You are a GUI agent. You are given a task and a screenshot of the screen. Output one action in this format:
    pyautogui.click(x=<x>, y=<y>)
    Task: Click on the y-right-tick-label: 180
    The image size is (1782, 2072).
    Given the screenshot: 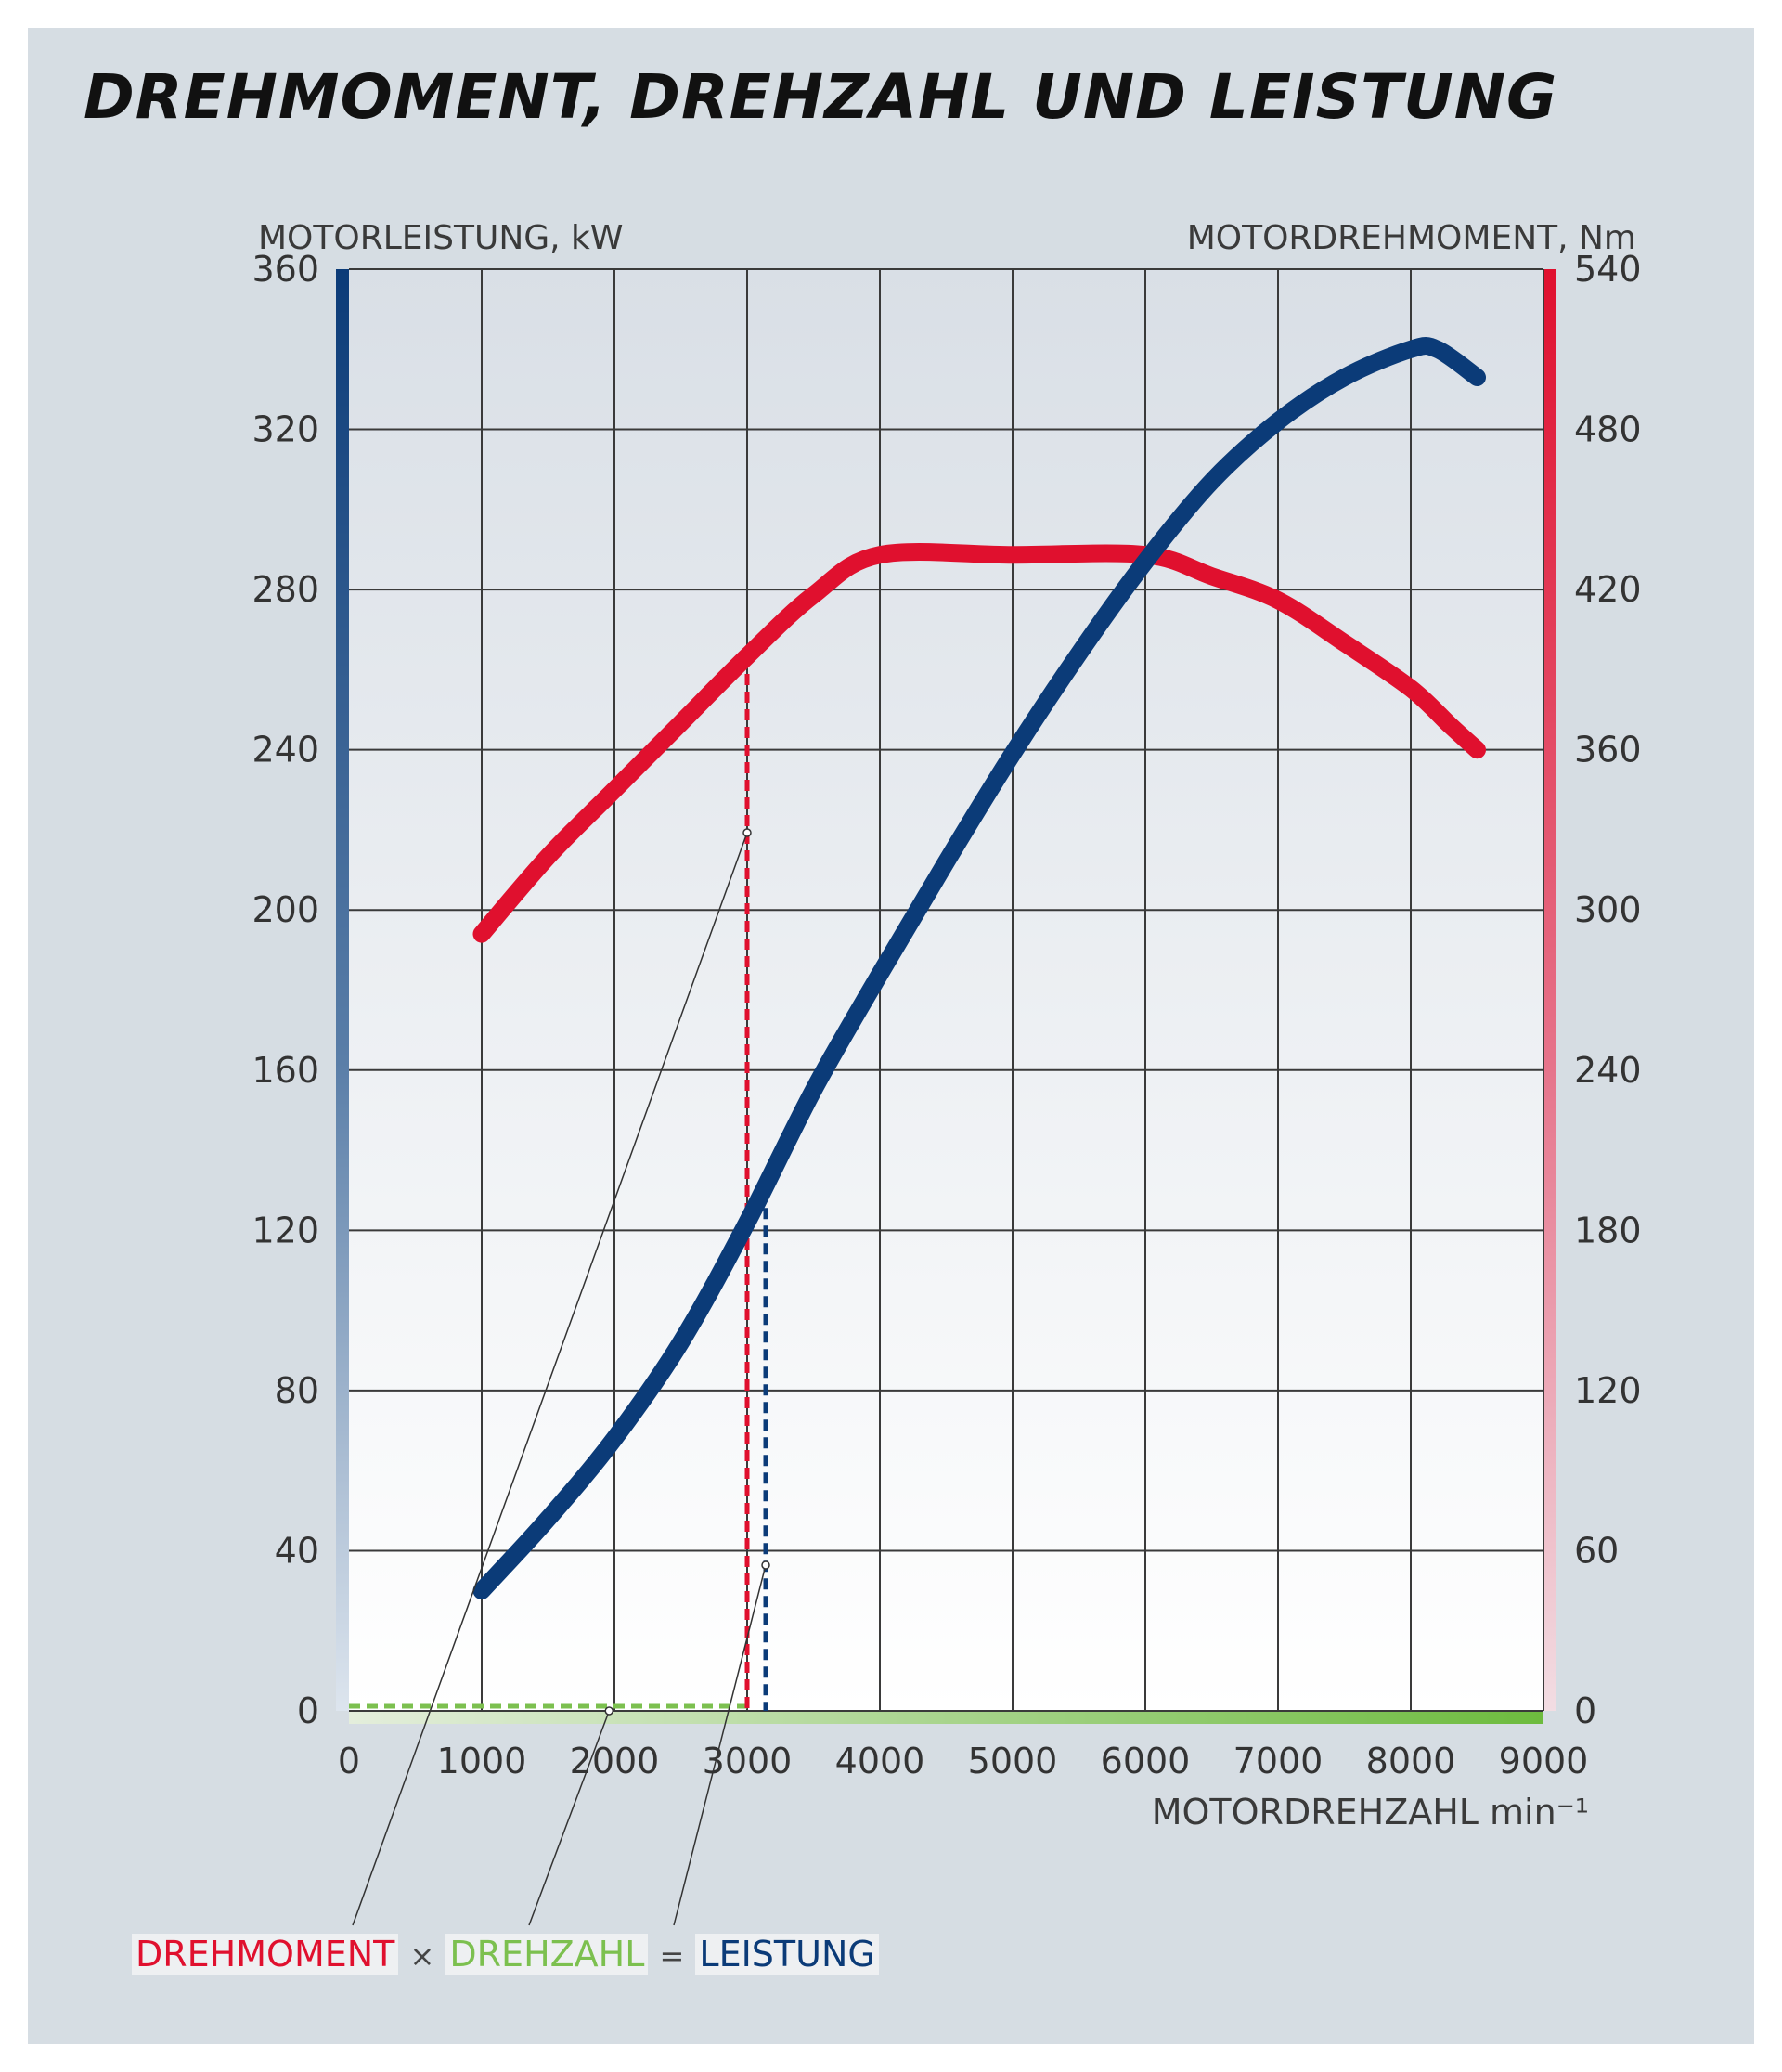 What is the action you would take?
    pyautogui.click(x=1608, y=1230)
    